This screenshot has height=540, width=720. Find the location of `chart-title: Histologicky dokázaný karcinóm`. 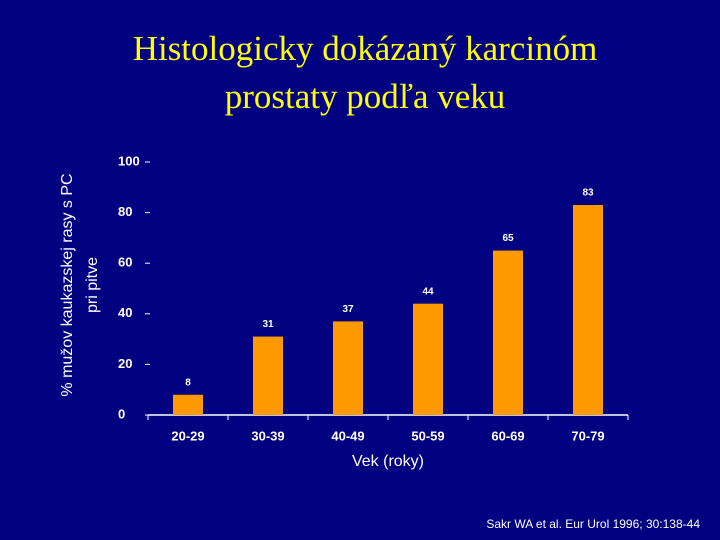

chart-title: Histologicky dokázaný karcinóm is located at coordinates (365, 48).